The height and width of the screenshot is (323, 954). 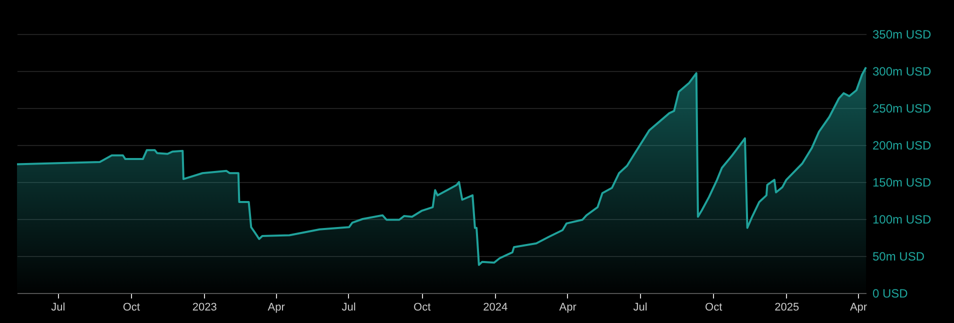 I want to click on y-tick-label: 50m USD, so click(x=898, y=257).